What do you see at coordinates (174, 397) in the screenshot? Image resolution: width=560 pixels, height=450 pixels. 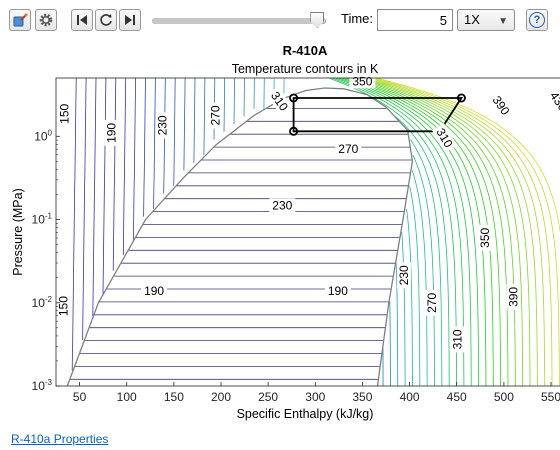 I see `x-tick-label: 150` at bounding box center [174, 397].